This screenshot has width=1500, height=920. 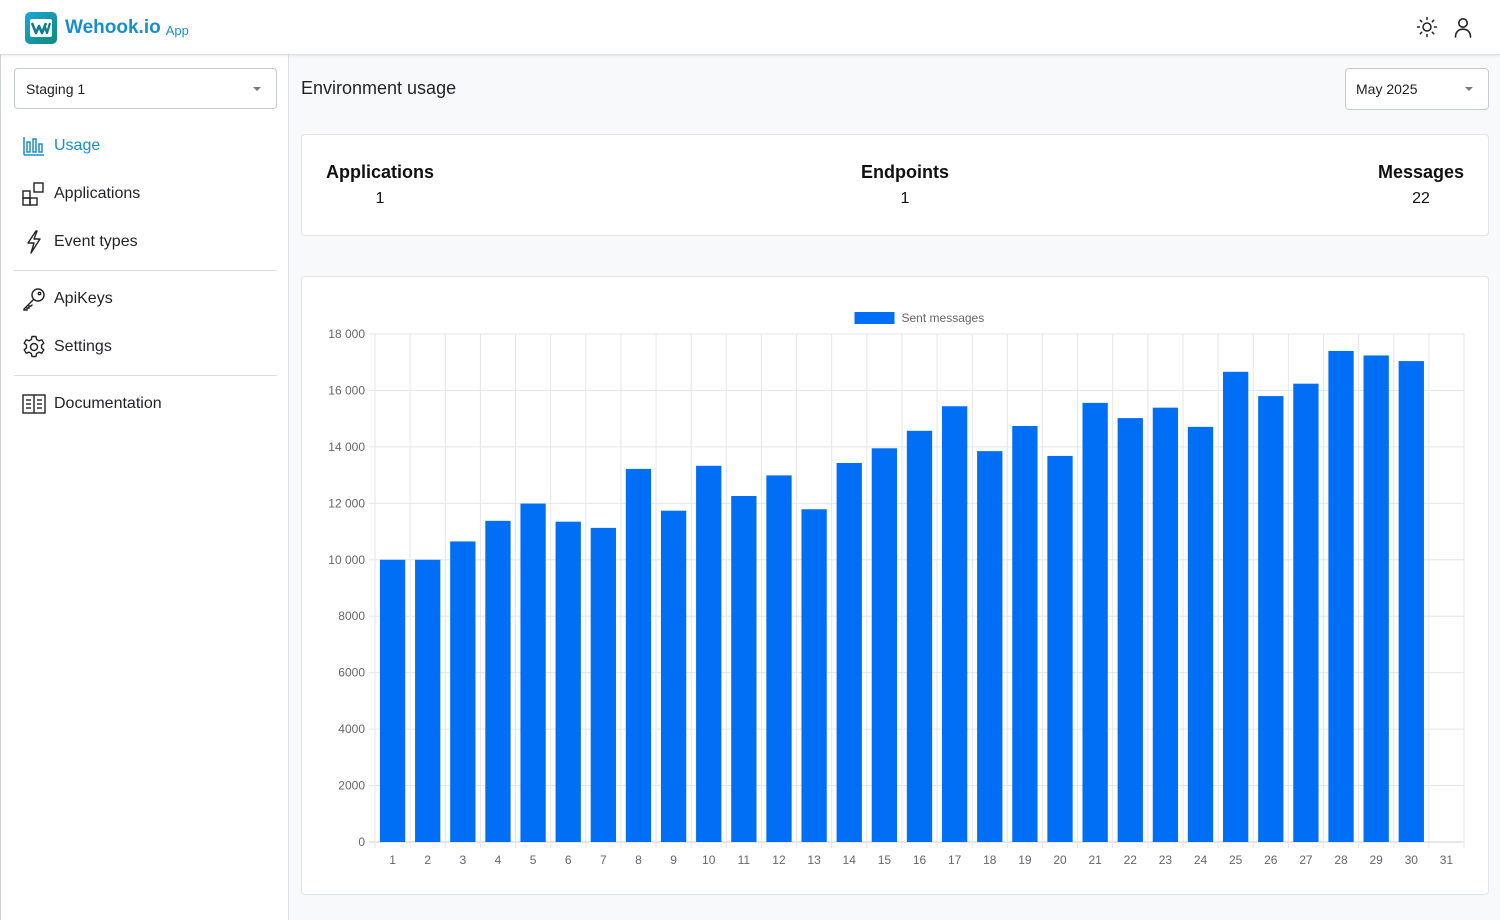 I want to click on x-tick-label: 1, so click(x=392, y=860).